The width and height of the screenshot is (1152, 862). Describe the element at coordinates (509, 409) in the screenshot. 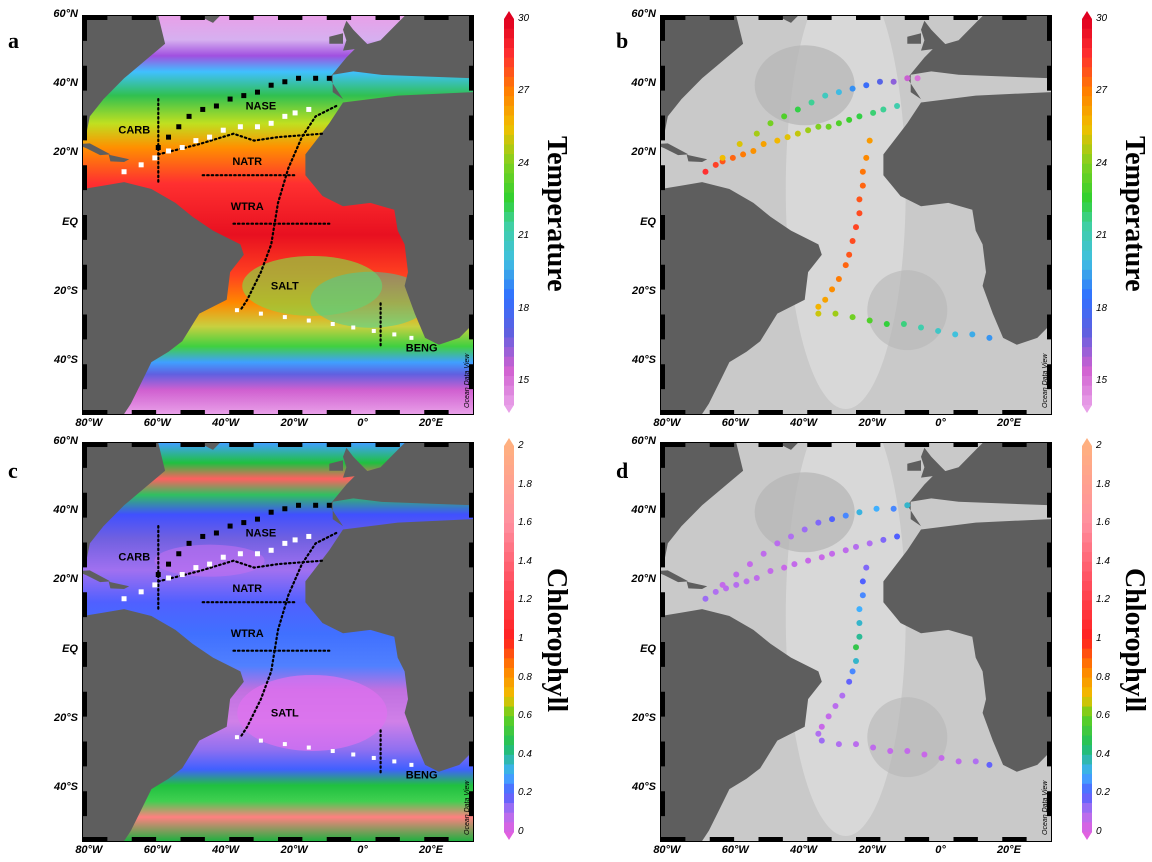

I see `colorbar-arrow-bottom` at that location.